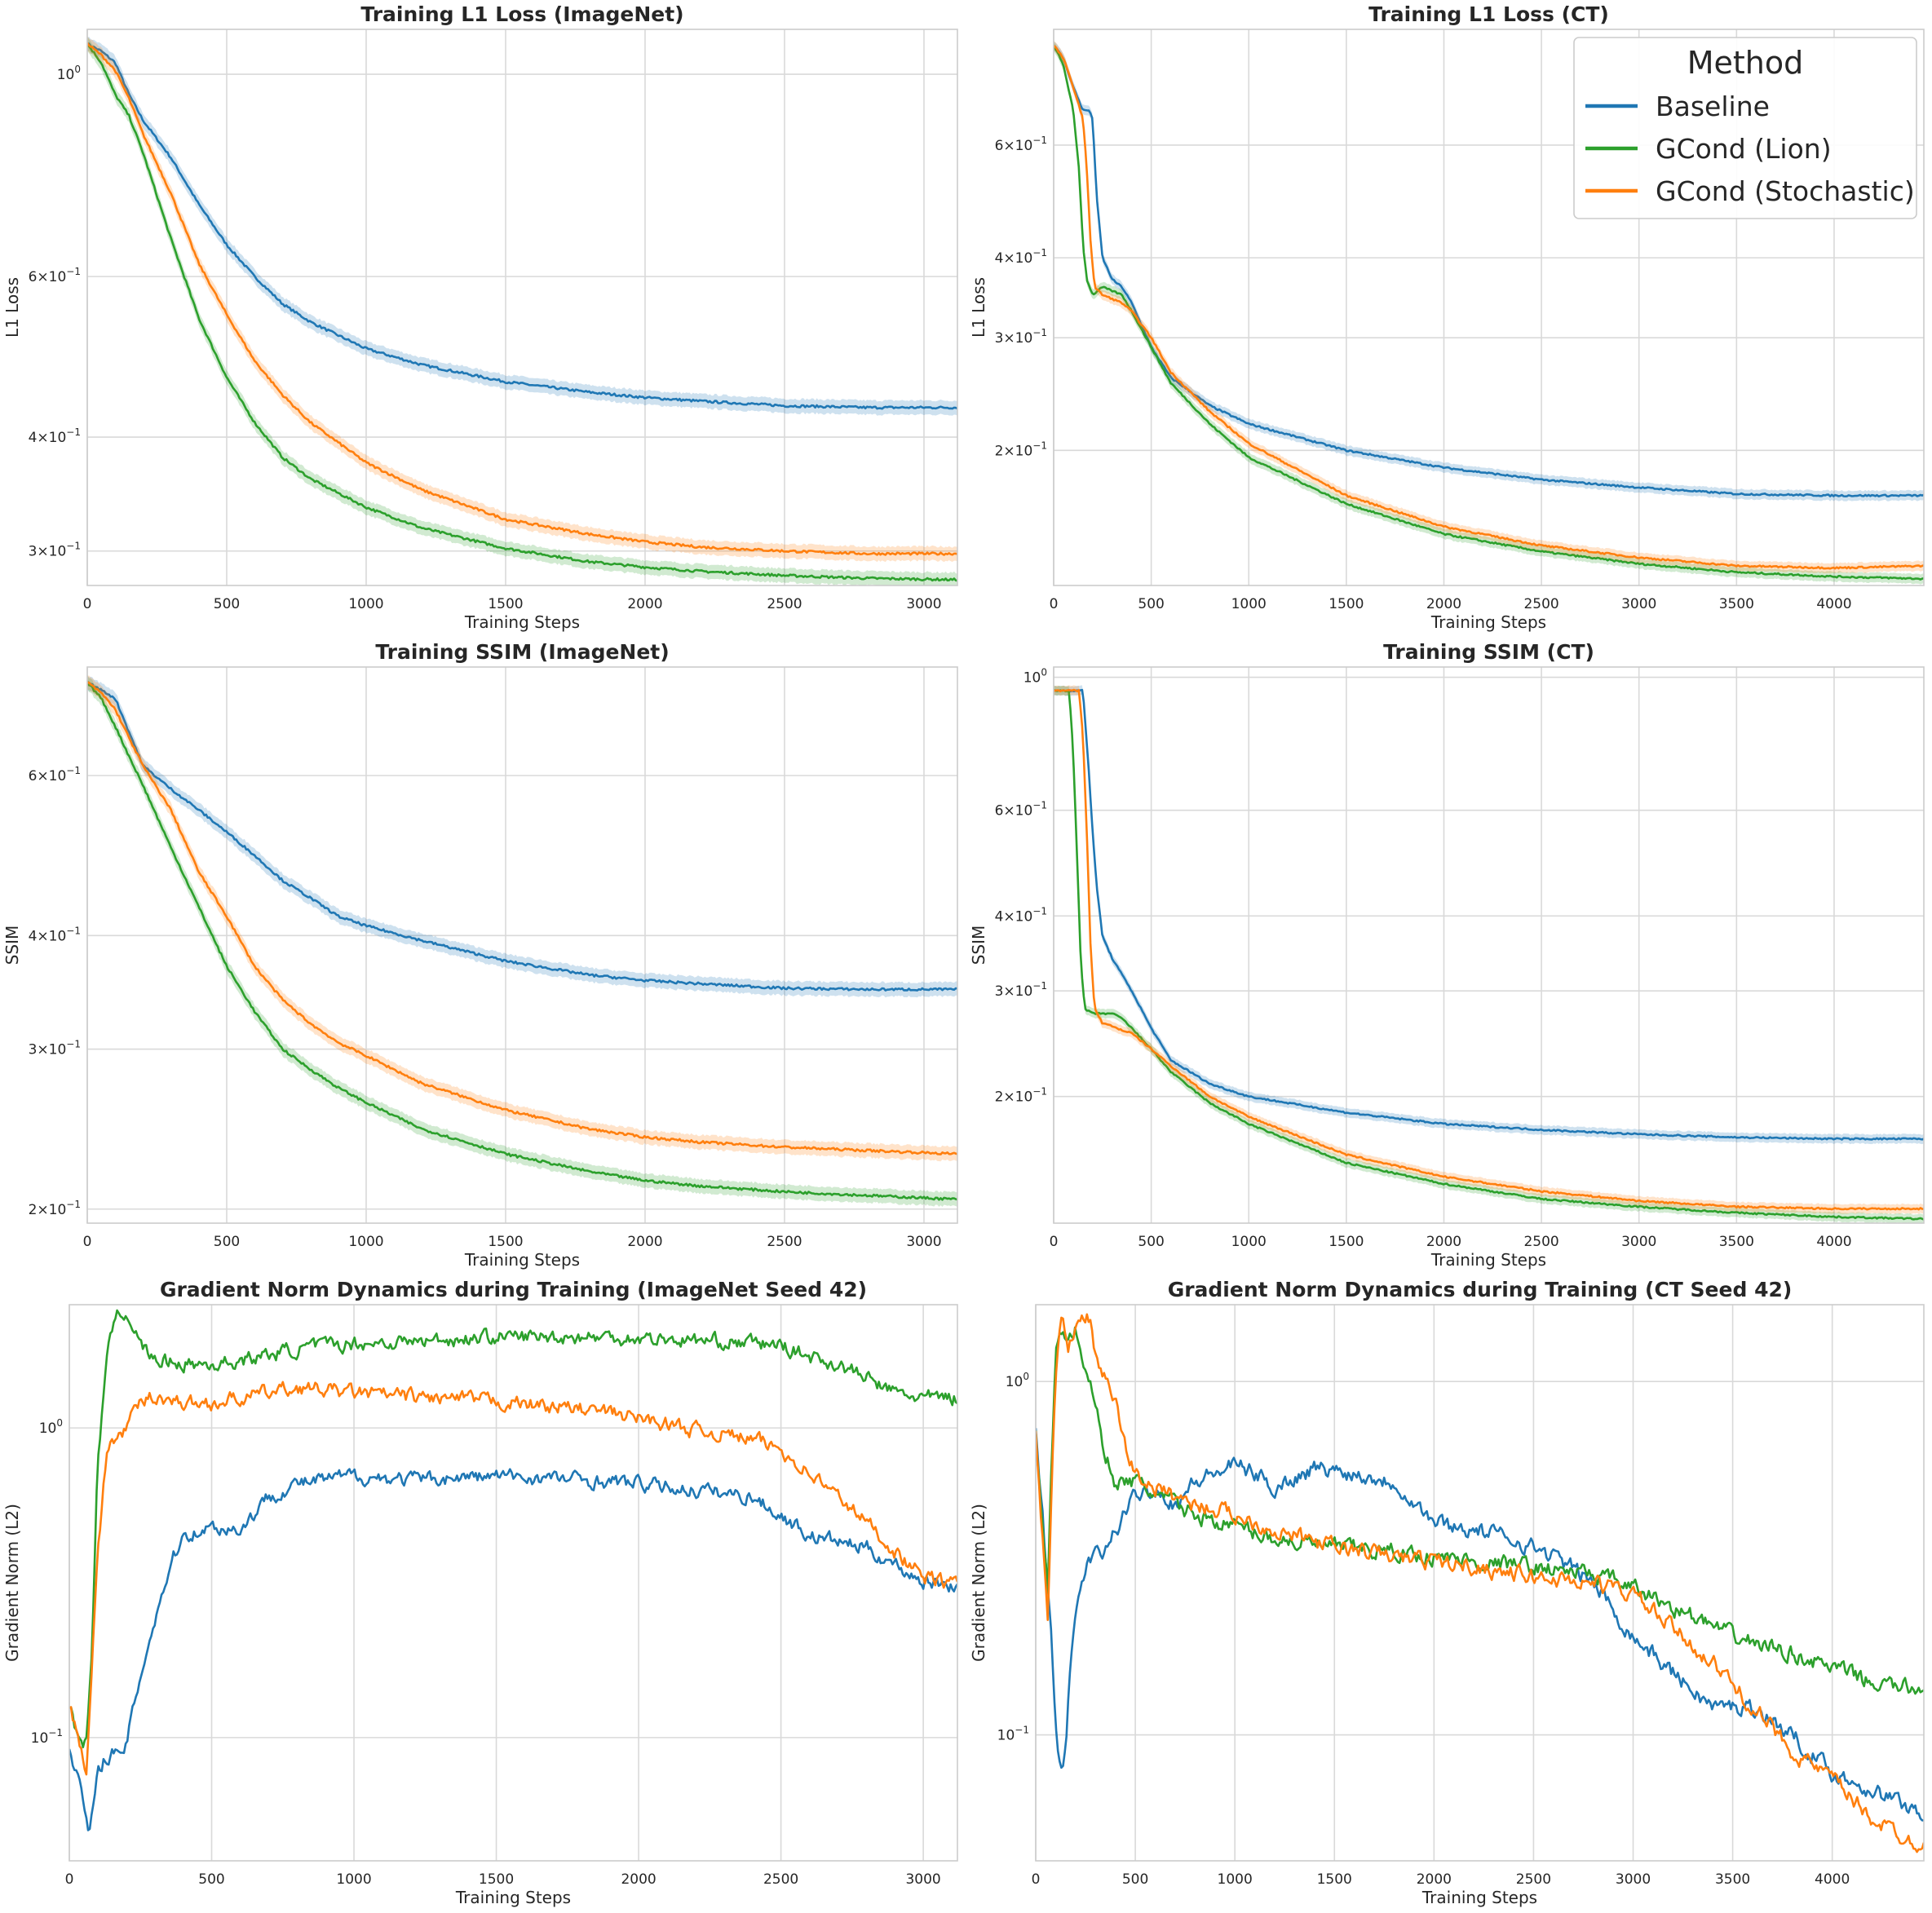 This screenshot has height=1913, width=1932. I want to click on band-baseline, so click(522, 226).